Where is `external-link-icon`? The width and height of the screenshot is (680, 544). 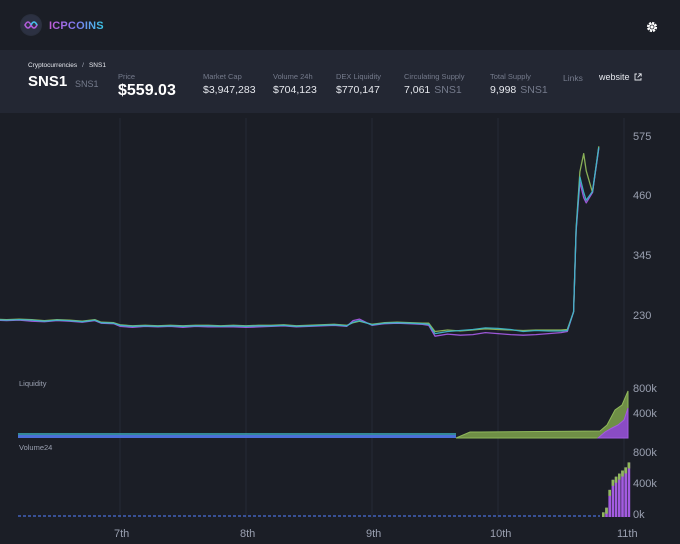 external-link-icon is located at coordinates (638, 77).